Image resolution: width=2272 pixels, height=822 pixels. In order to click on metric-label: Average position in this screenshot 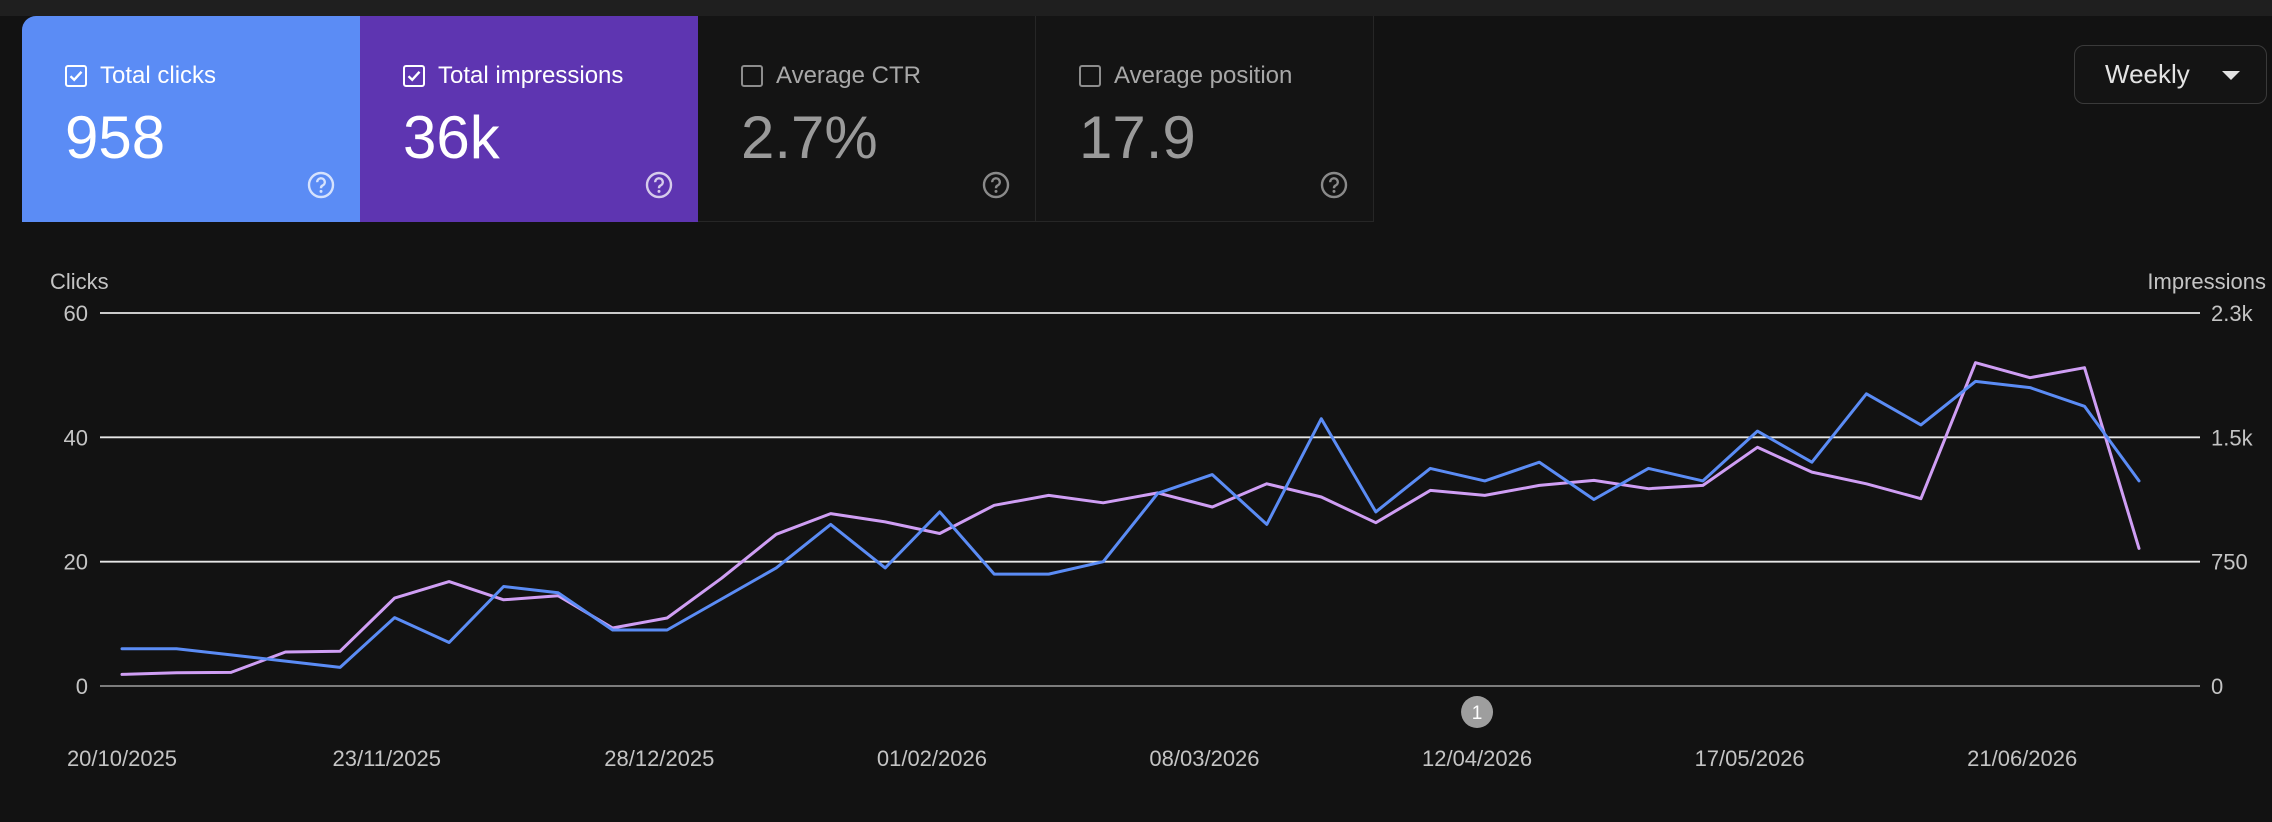, I will do `click(1203, 75)`.